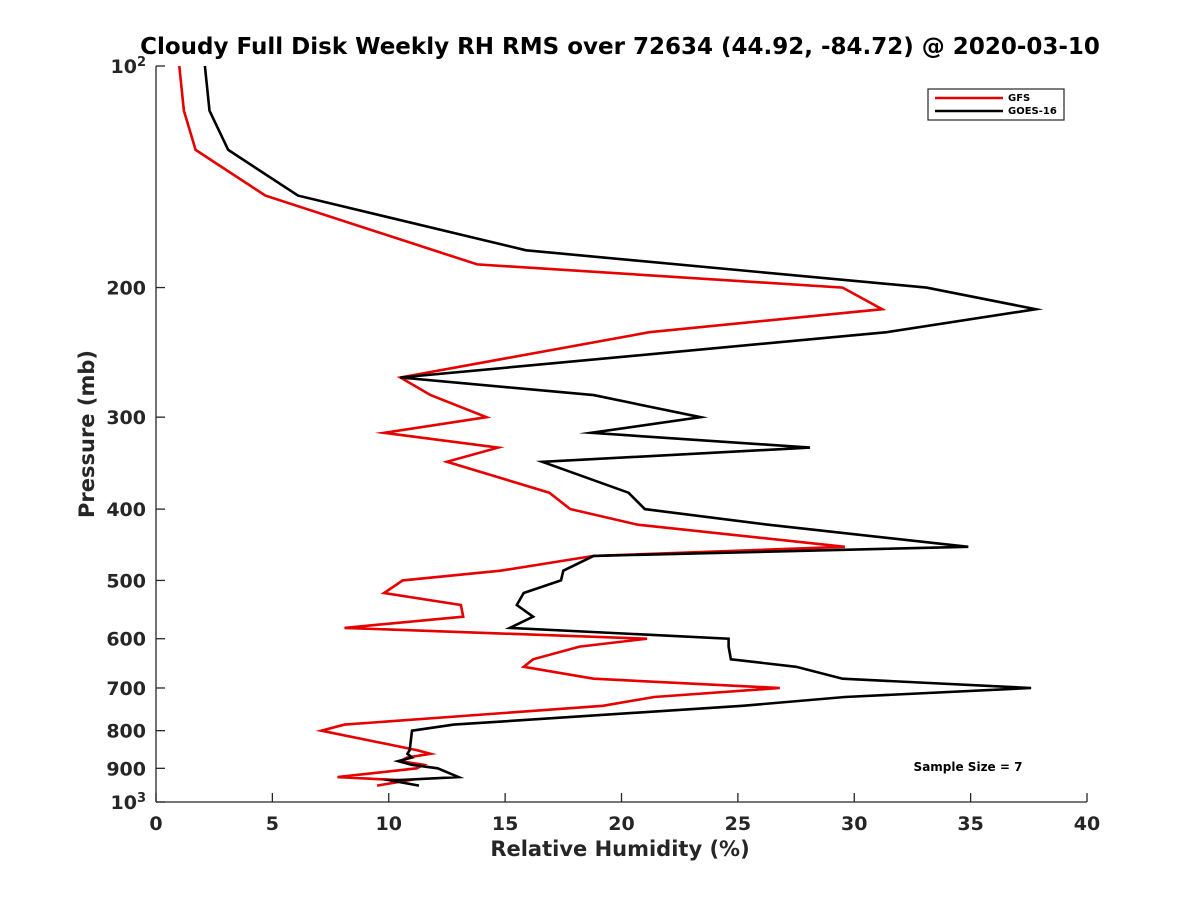 The image size is (1200, 900). What do you see at coordinates (126, 581) in the screenshot?
I see `y-tick-label: 500` at bounding box center [126, 581].